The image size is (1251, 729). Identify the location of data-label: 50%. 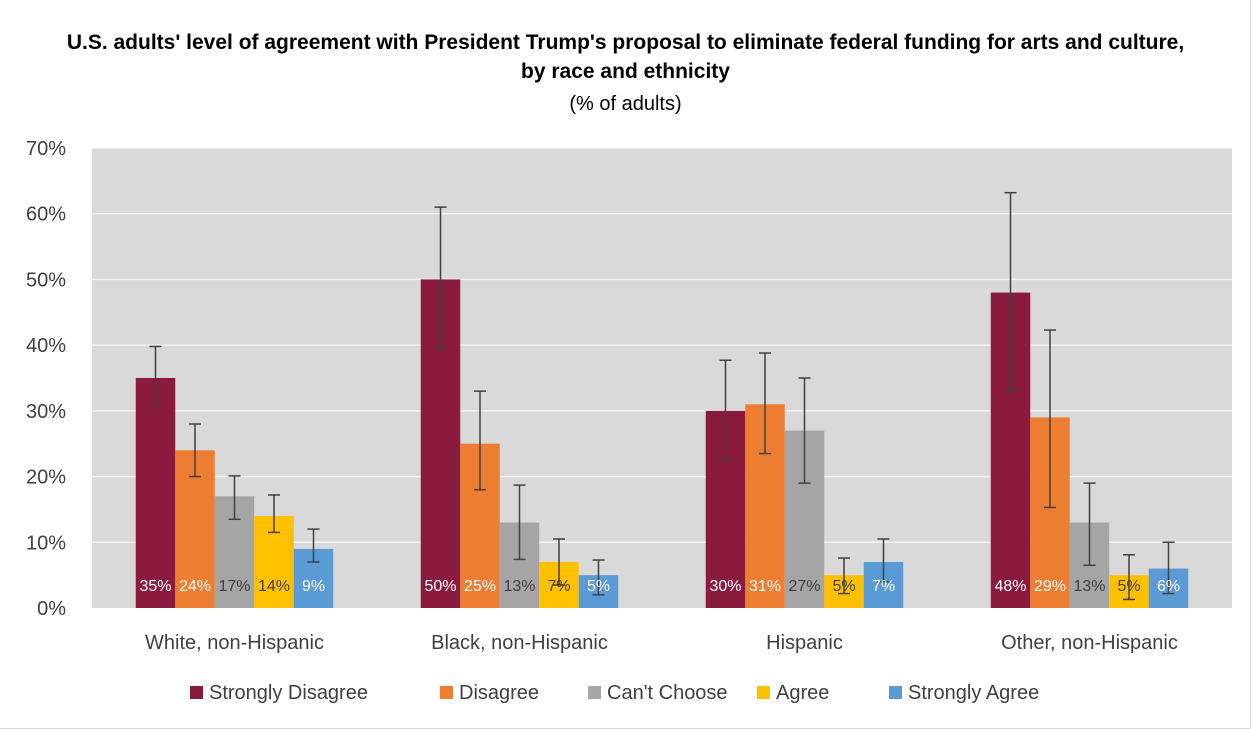
(440, 586).